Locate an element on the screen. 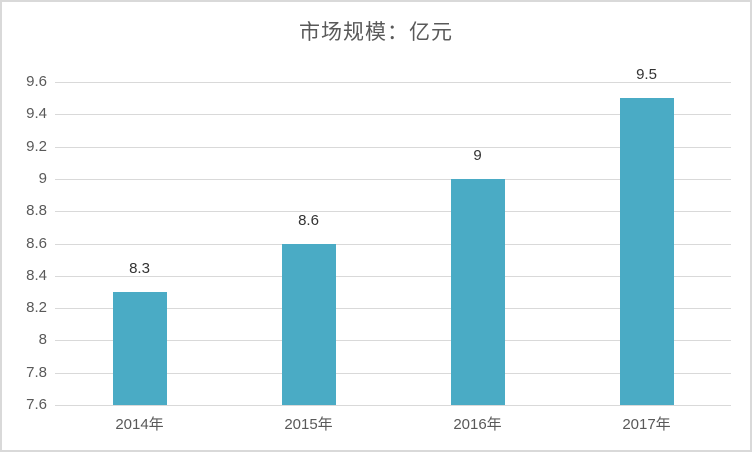 The height and width of the screenshot is (452, 752). x-tick-label: 2015年 is located at coordinates (308, 424).